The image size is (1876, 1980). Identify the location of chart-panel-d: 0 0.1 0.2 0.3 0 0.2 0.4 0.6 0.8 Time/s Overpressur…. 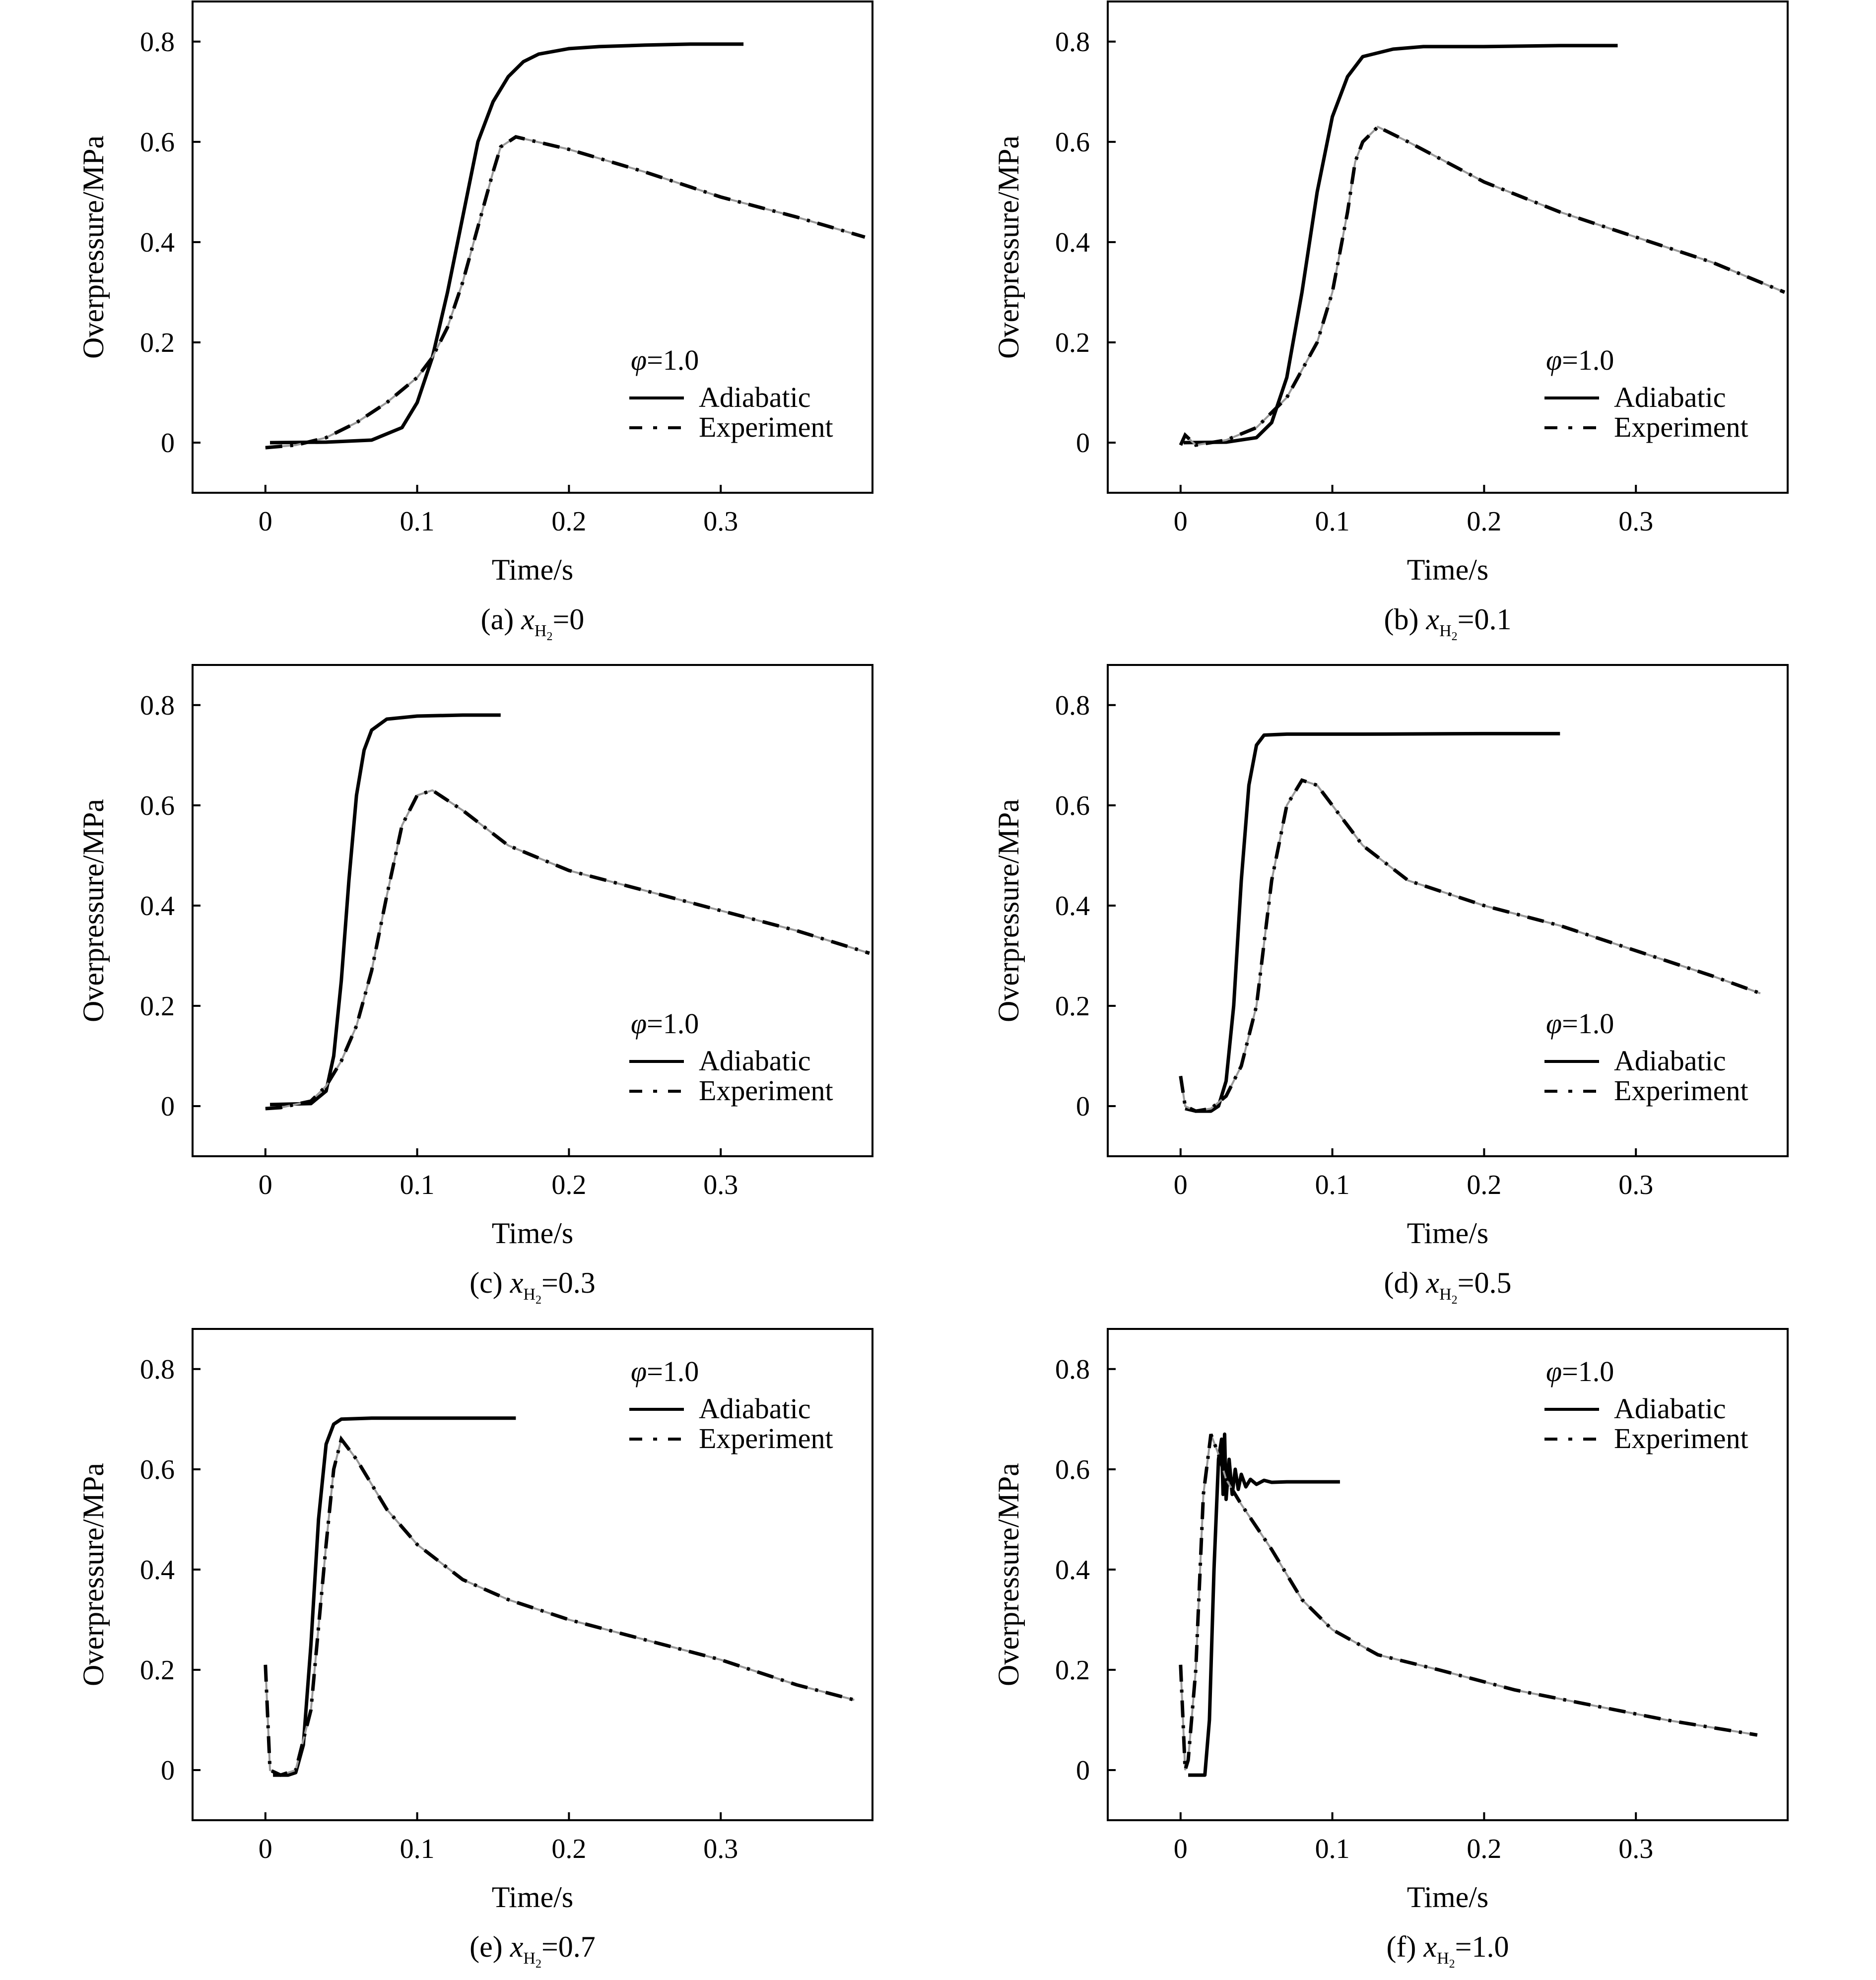
(1390, 985).